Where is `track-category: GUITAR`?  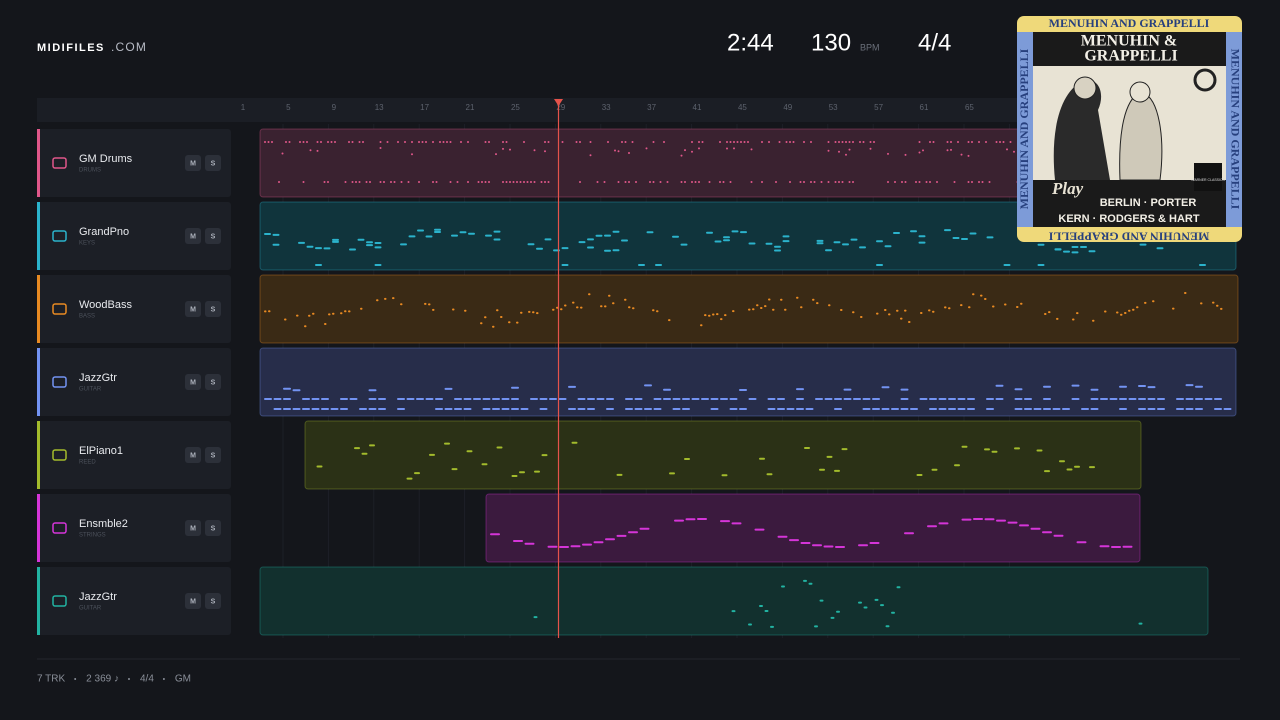
track-category: GUITAR is located at coordinates (90, 609).